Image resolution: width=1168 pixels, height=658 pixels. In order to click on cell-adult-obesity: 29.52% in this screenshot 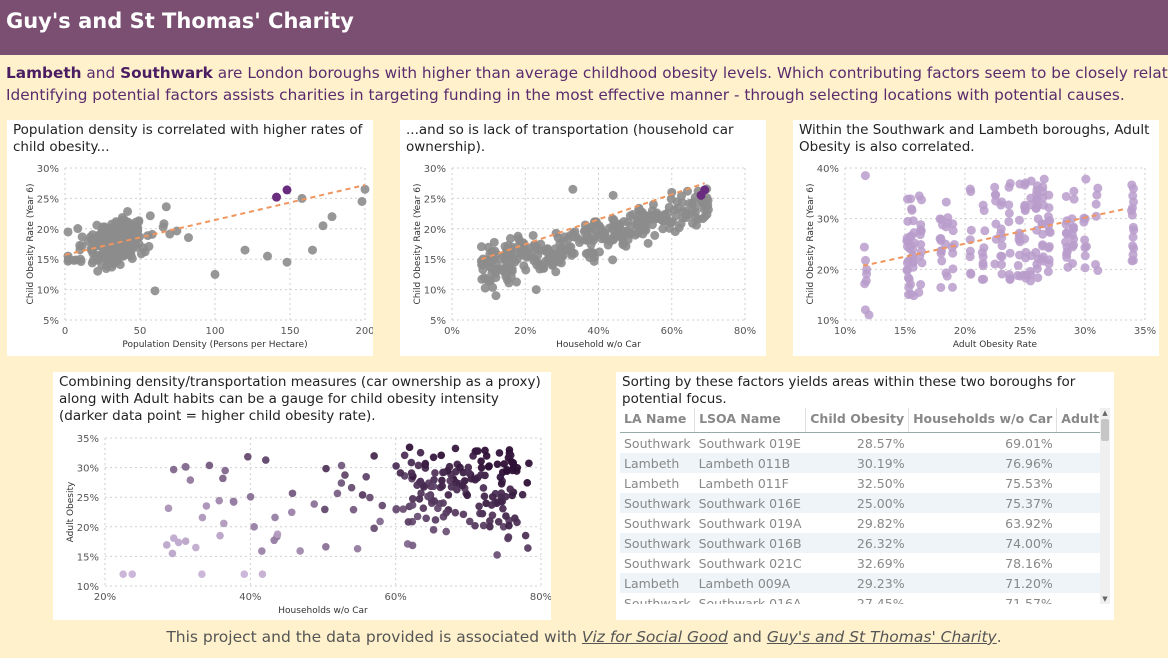, I will do `click(1083, 503)`.